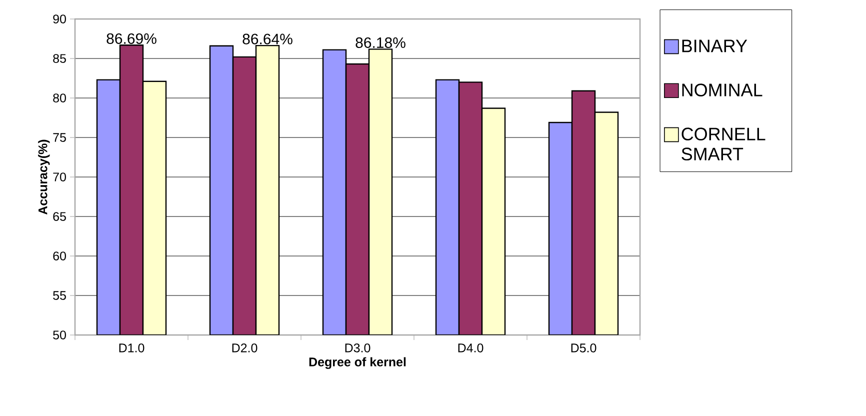  What do you see at coordinates (583, 348) in the screenshot?
I see `x-tick-label: D5.0` at bounding box center [583, 348].